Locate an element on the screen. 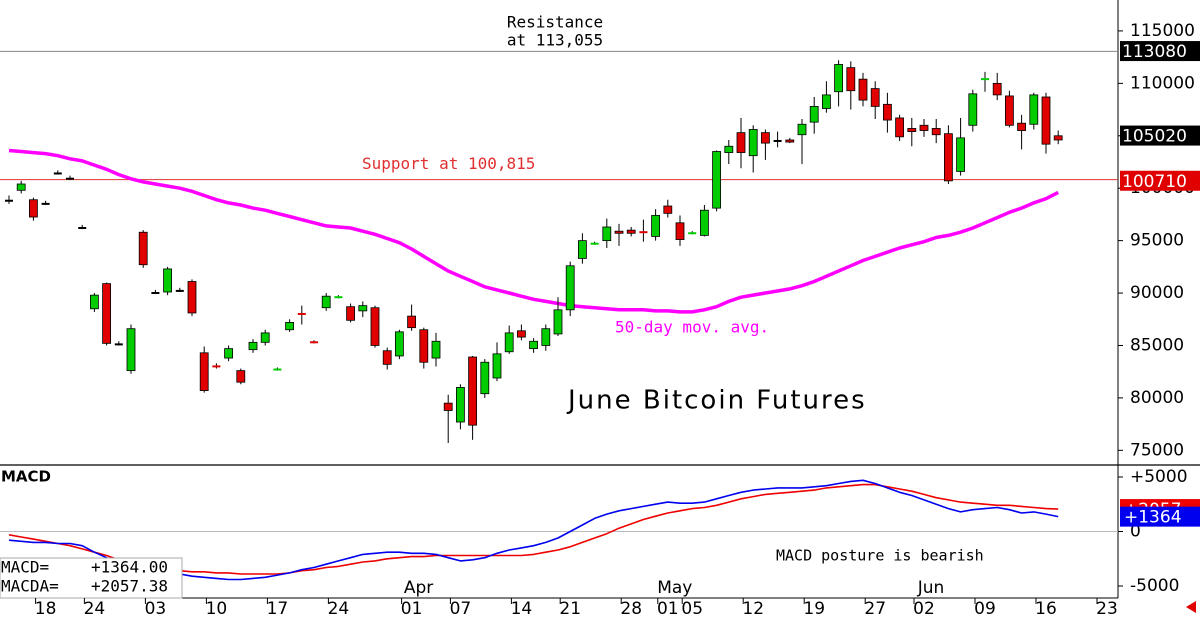 The image size is (1200, 618). support-label: Support at 100,815 is located at coordinates (448, 163).